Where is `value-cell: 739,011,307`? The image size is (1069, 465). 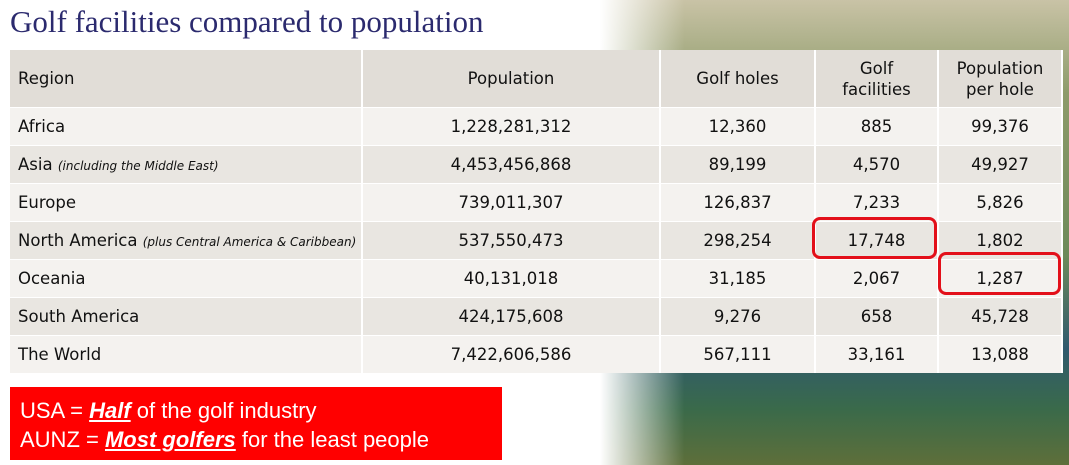 value-cell: 739,011,307 is located at coordinates (511, 202).